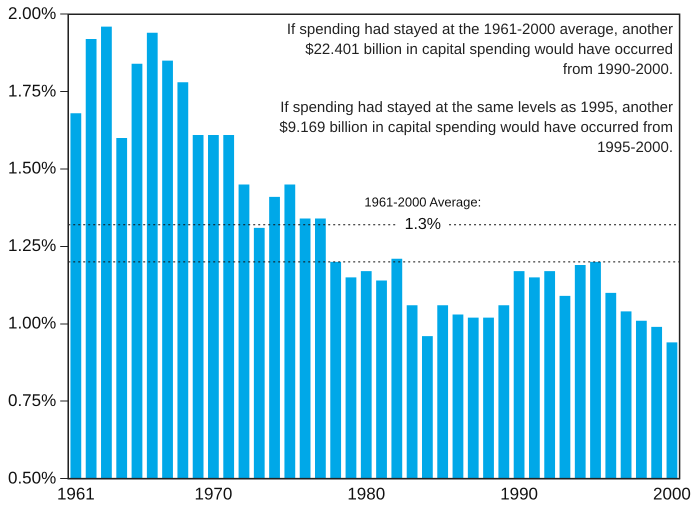  Describe the element at coordinates (32, 168) in the screenshot. I see `y-tick-label: 1.50%` at that location.